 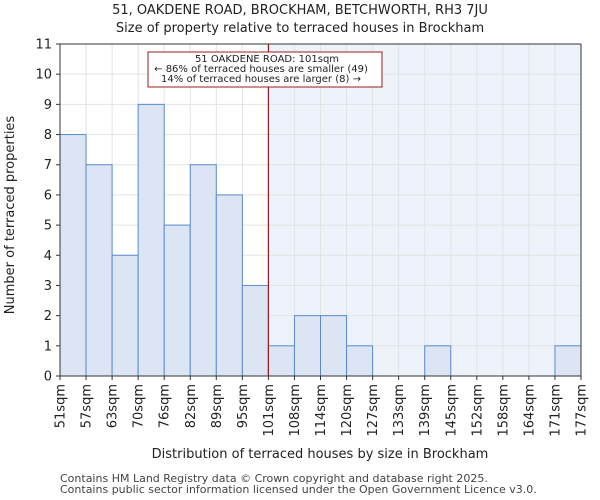 What do you see at coordinates (399, 410) in the screenshot?
I see `x-tick-label: 133sqm` at bounding box center [399, 410].